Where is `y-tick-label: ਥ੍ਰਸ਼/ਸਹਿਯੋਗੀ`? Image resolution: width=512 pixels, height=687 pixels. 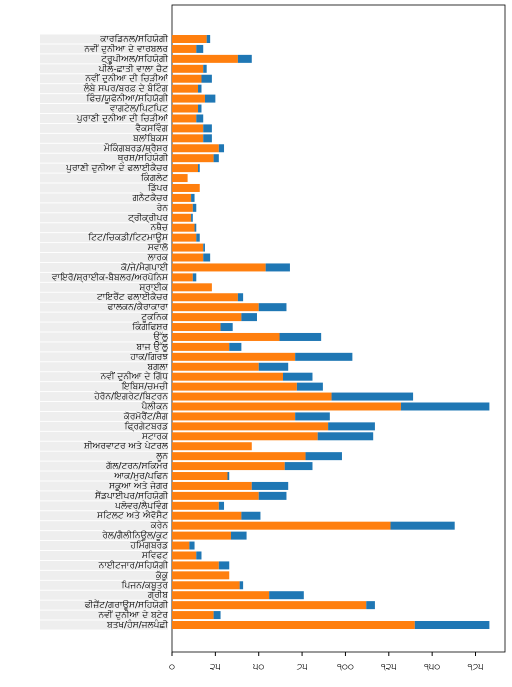
y-tick-label: ਥ੍ਰਸ਼/ਸਹਿਯੋਗੀ is located at coordinates (143, 158).